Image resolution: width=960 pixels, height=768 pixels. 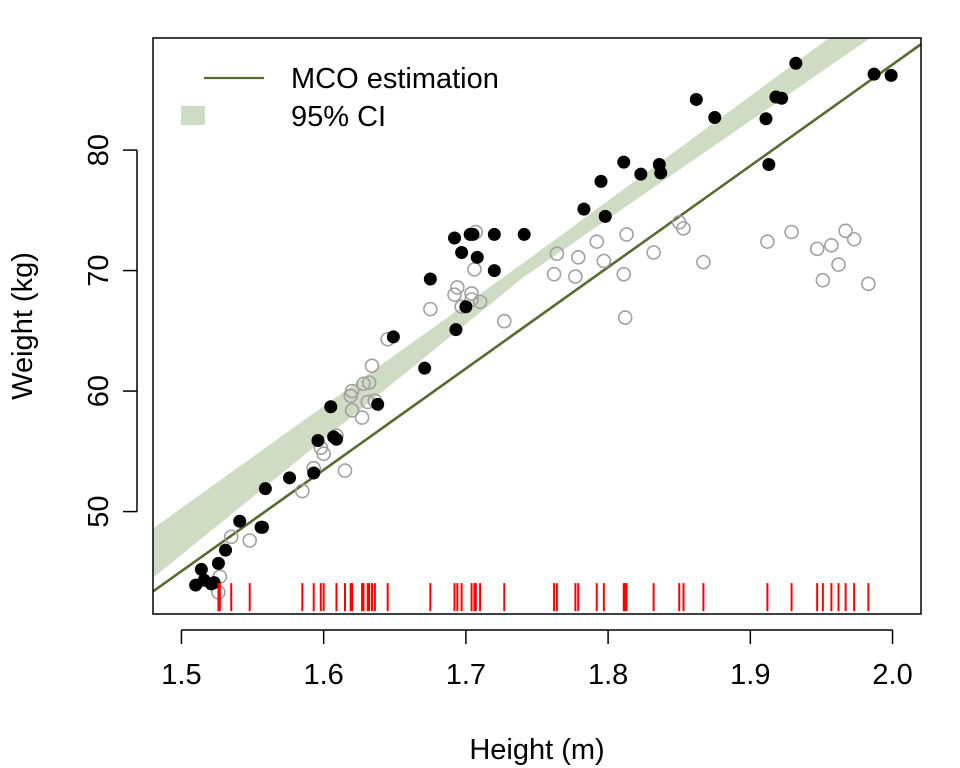 What do you see at coordinates (99, 511) in the screenshot?
I see `y-tick-label: 50` at bounding box center [99, 511].